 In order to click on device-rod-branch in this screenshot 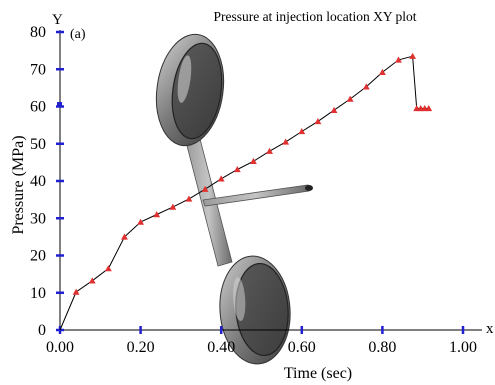, I will do `click(256, 195)`.